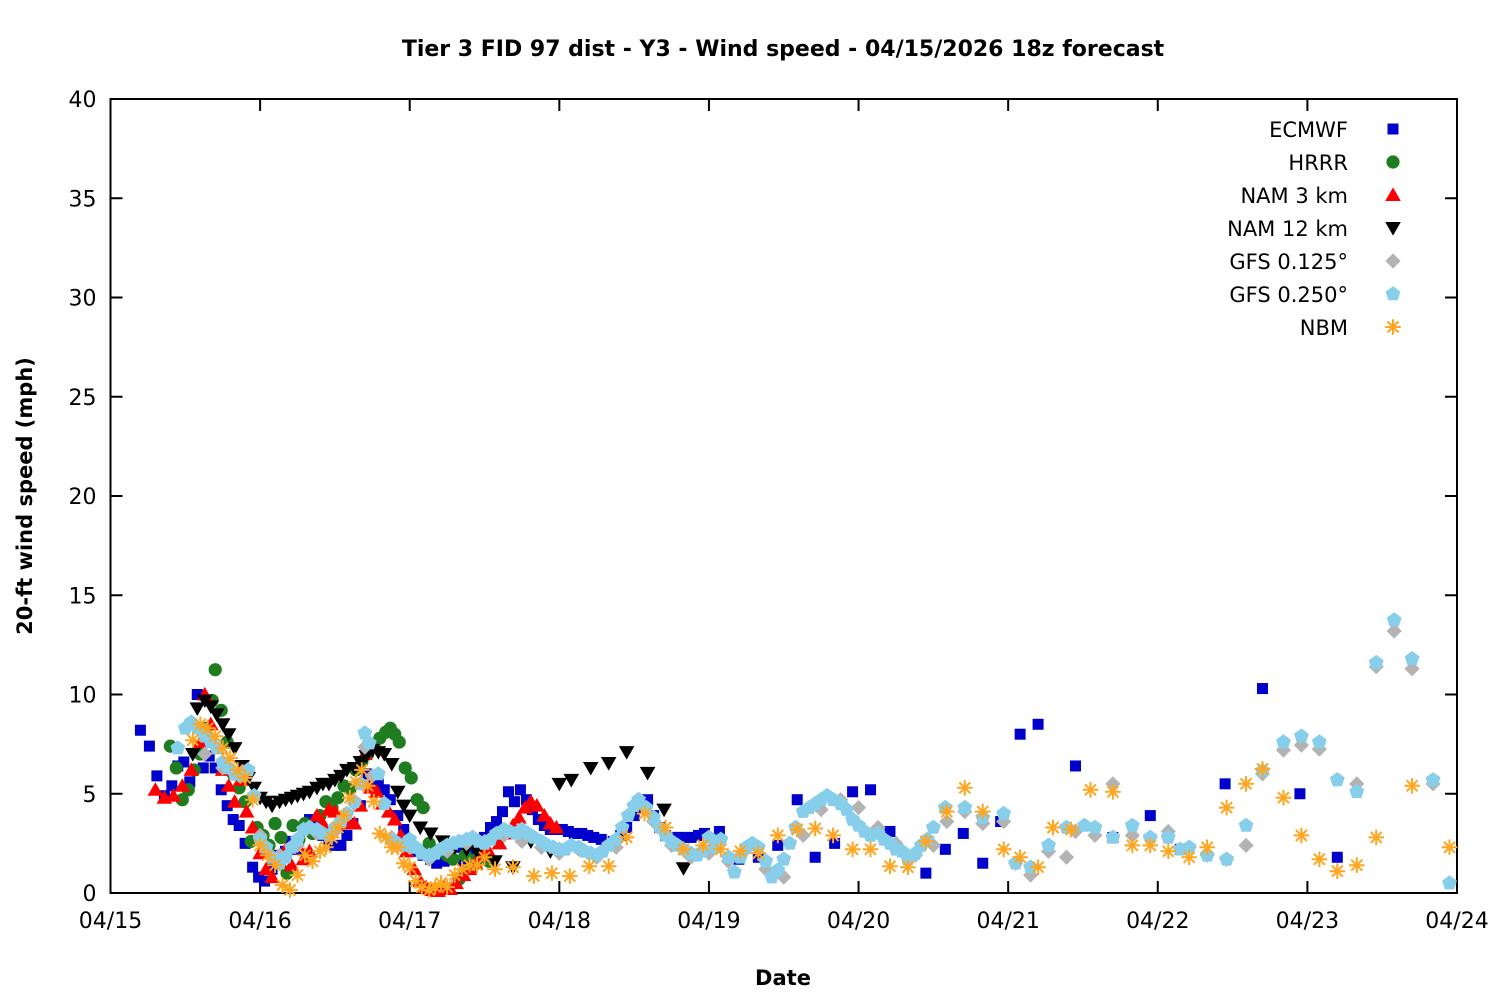 The image size is (1500, 1004). Describe the element at coordinates (1393, 194) in the screenshot. I see `triangle-up-legend-marker-icon` at that location.